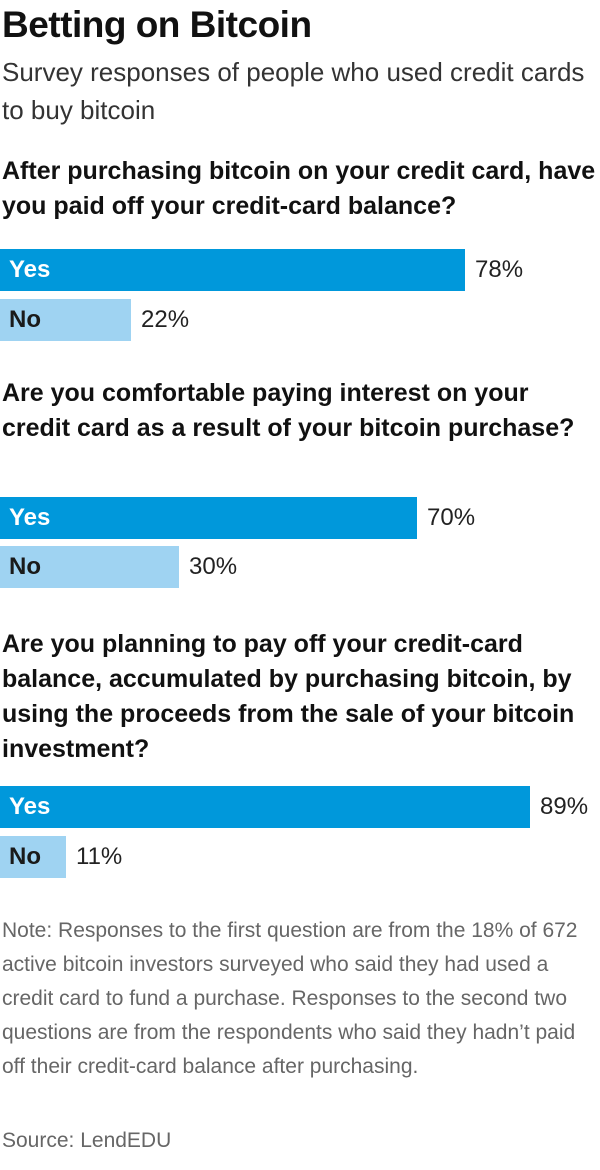  I want to click on question-3-no-row: No 11%, so click(300, 857).